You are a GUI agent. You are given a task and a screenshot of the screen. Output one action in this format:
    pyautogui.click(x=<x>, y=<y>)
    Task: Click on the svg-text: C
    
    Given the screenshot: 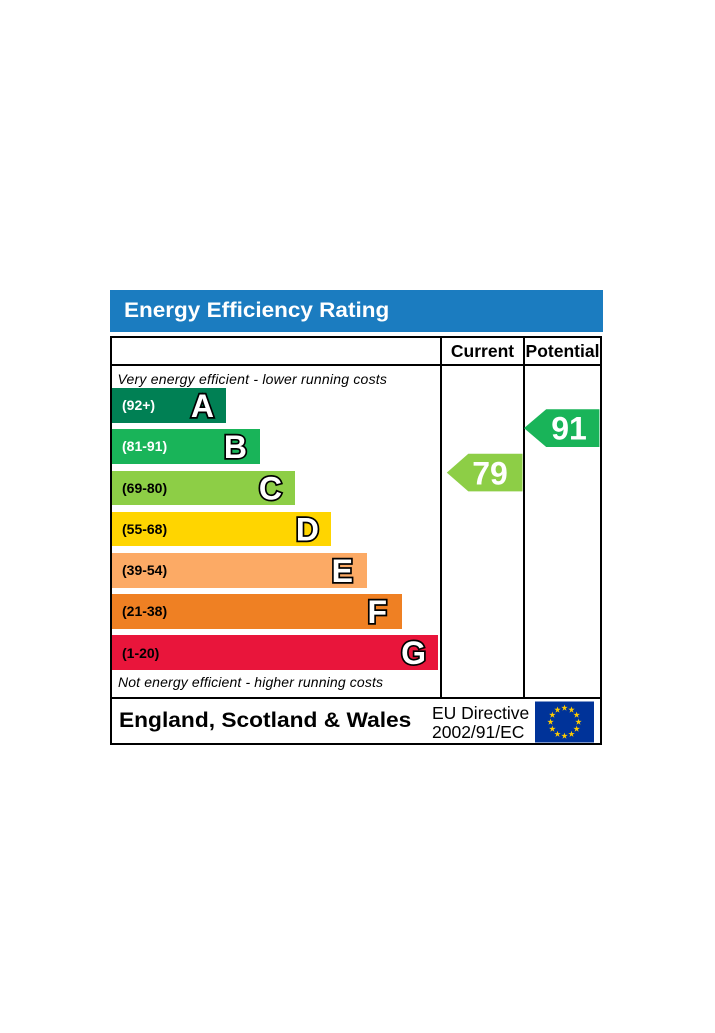 What is the action you would take?
    pyautogui.click(x=270, y=488)
    